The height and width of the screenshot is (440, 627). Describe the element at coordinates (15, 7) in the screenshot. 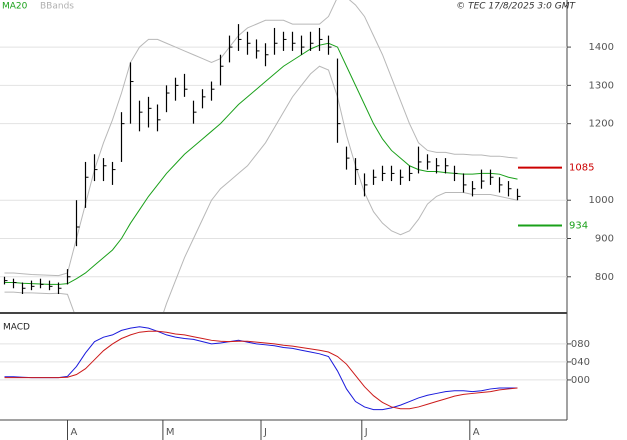

I see `legend-entry: MA20` at that location.